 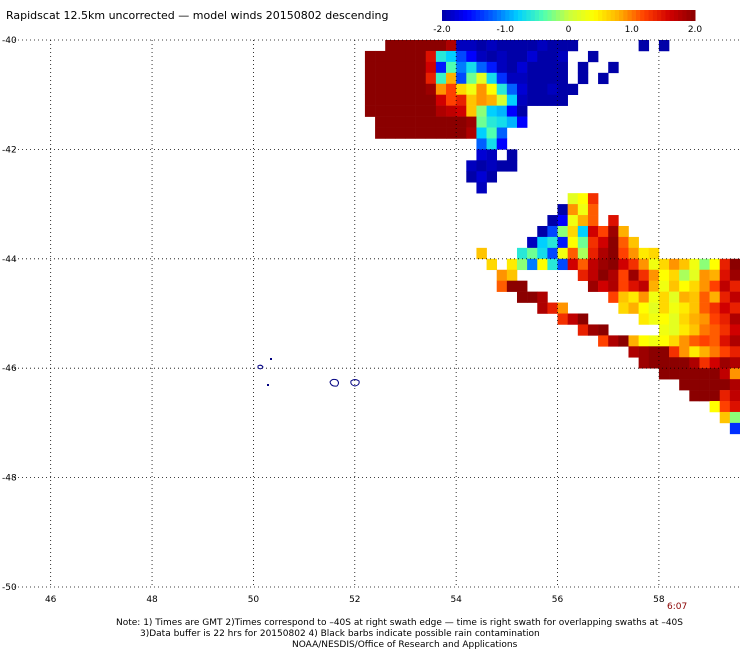 What do you see at coordinates (569, 30) in the screenshot?
I see `colorbar-tick-label: 0` at bounding box center [569, 30].